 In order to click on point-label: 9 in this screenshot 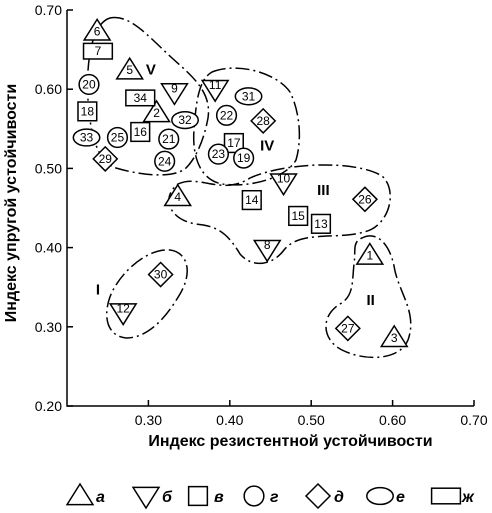, I will do `click(174, 88)`.